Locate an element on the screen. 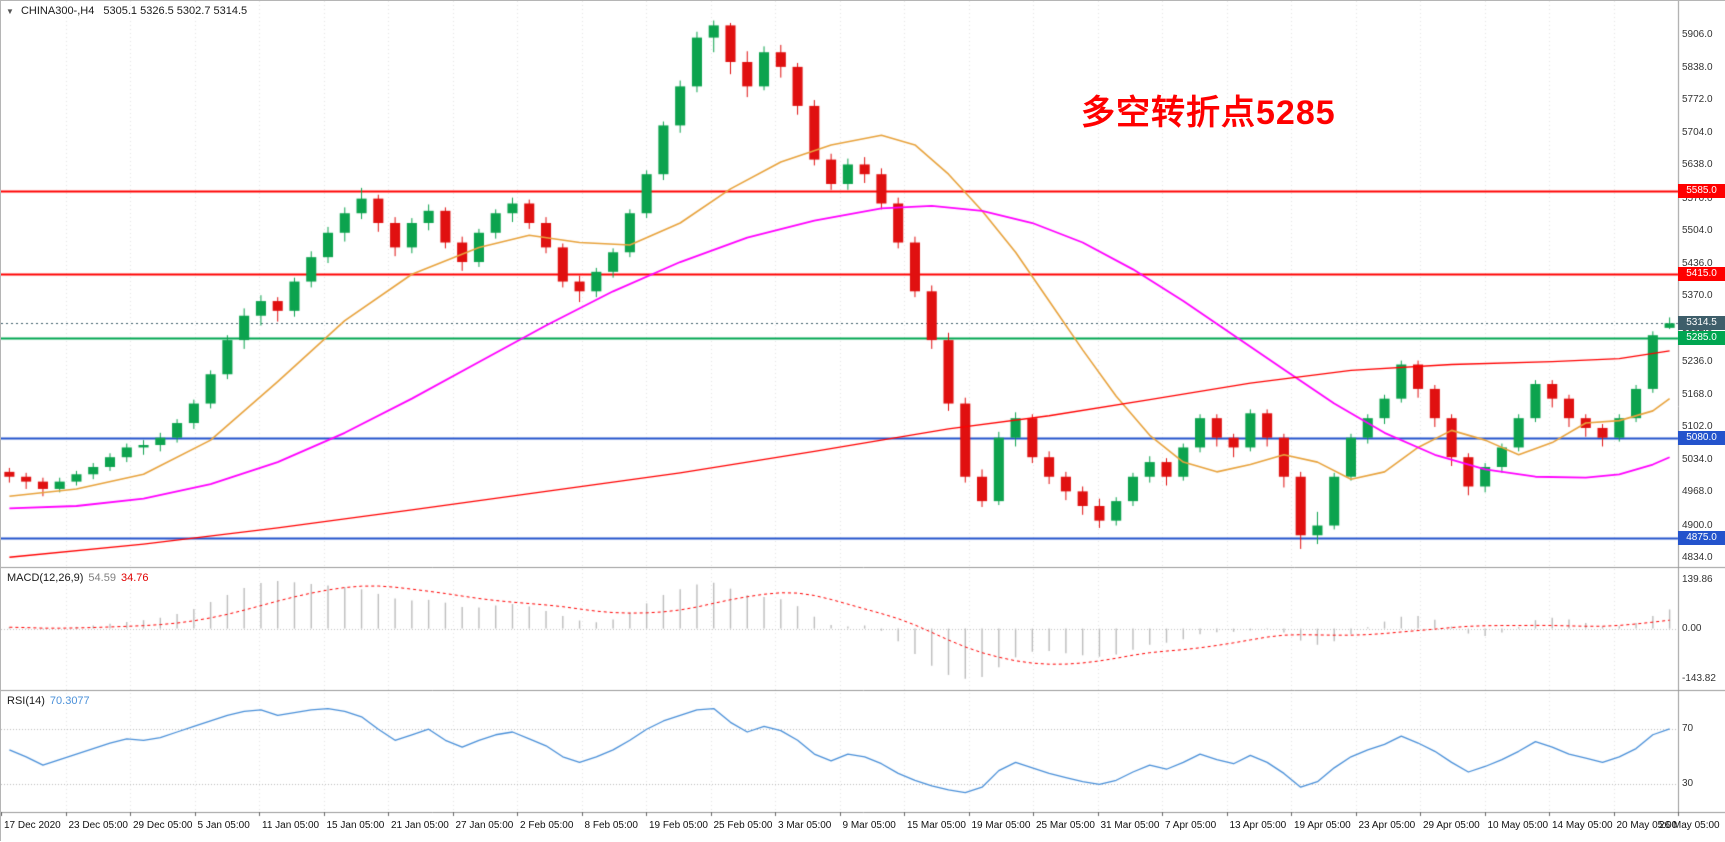  symbol-dropdown-icon: ▼ is located at coordinates (10, 11).